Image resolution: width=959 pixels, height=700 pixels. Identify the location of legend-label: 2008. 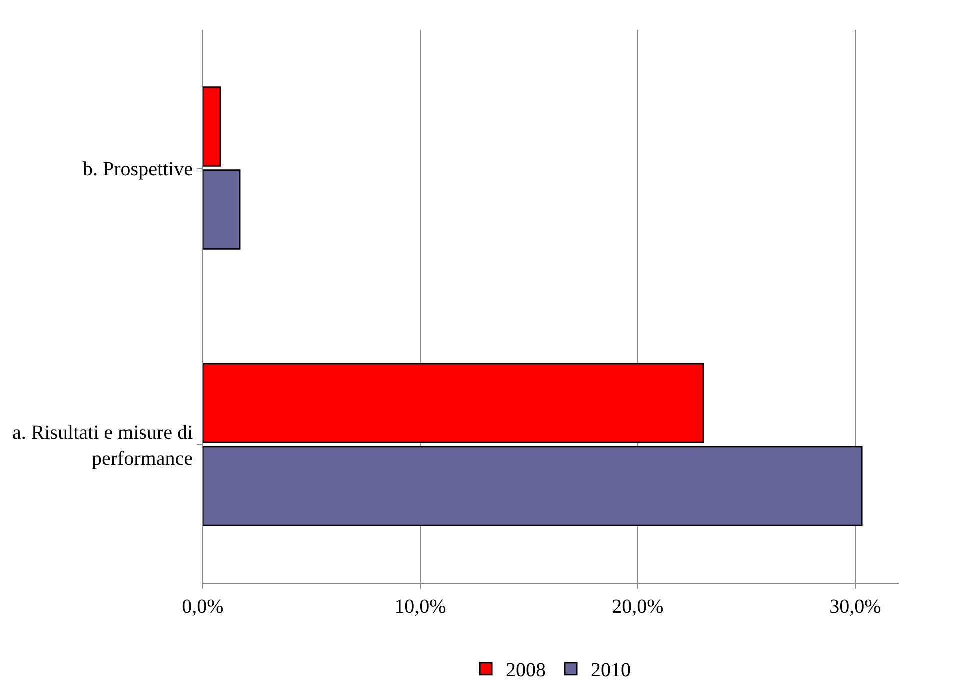
(526, 671).